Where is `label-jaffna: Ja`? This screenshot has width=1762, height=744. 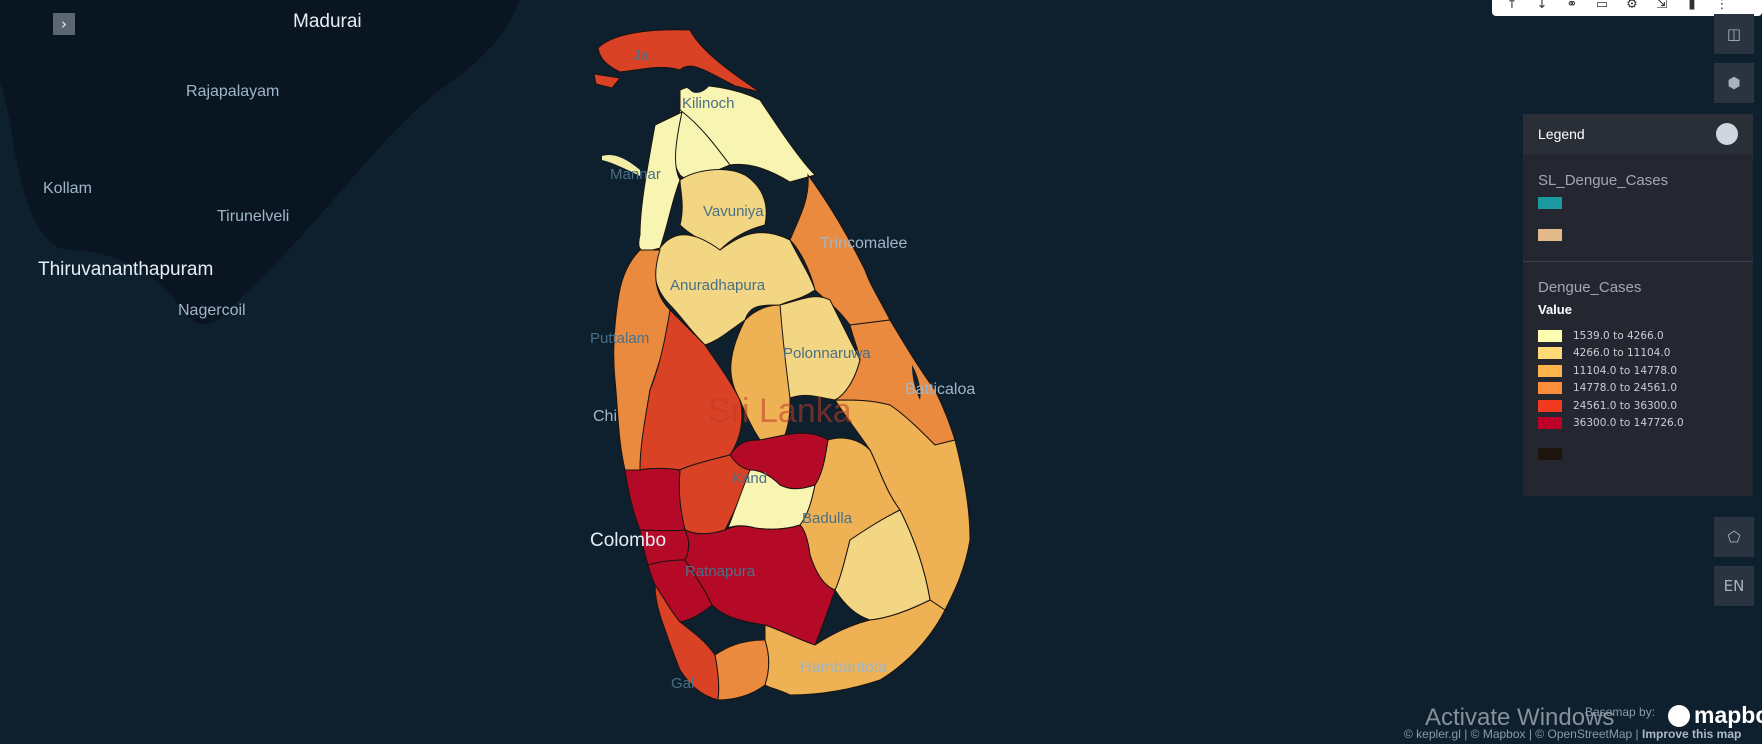 label-jaffna: Ja is located at coordinates (641, 55).